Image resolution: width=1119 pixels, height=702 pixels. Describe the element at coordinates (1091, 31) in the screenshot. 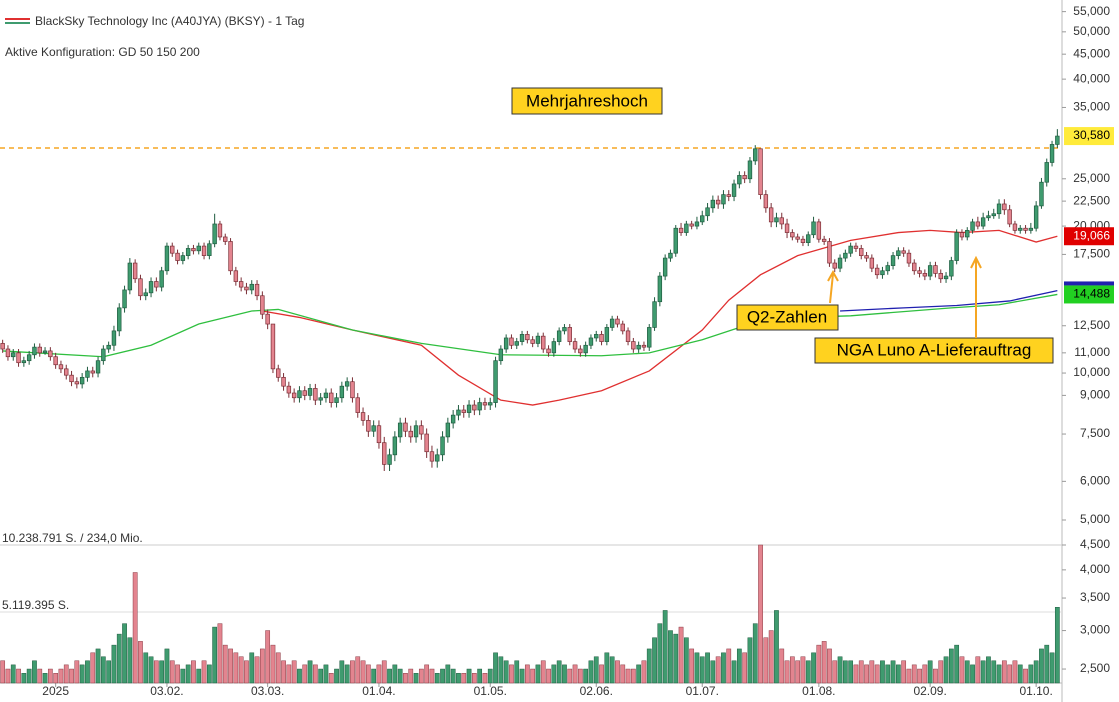

I see `y-tick-label: 50,000` at that location.